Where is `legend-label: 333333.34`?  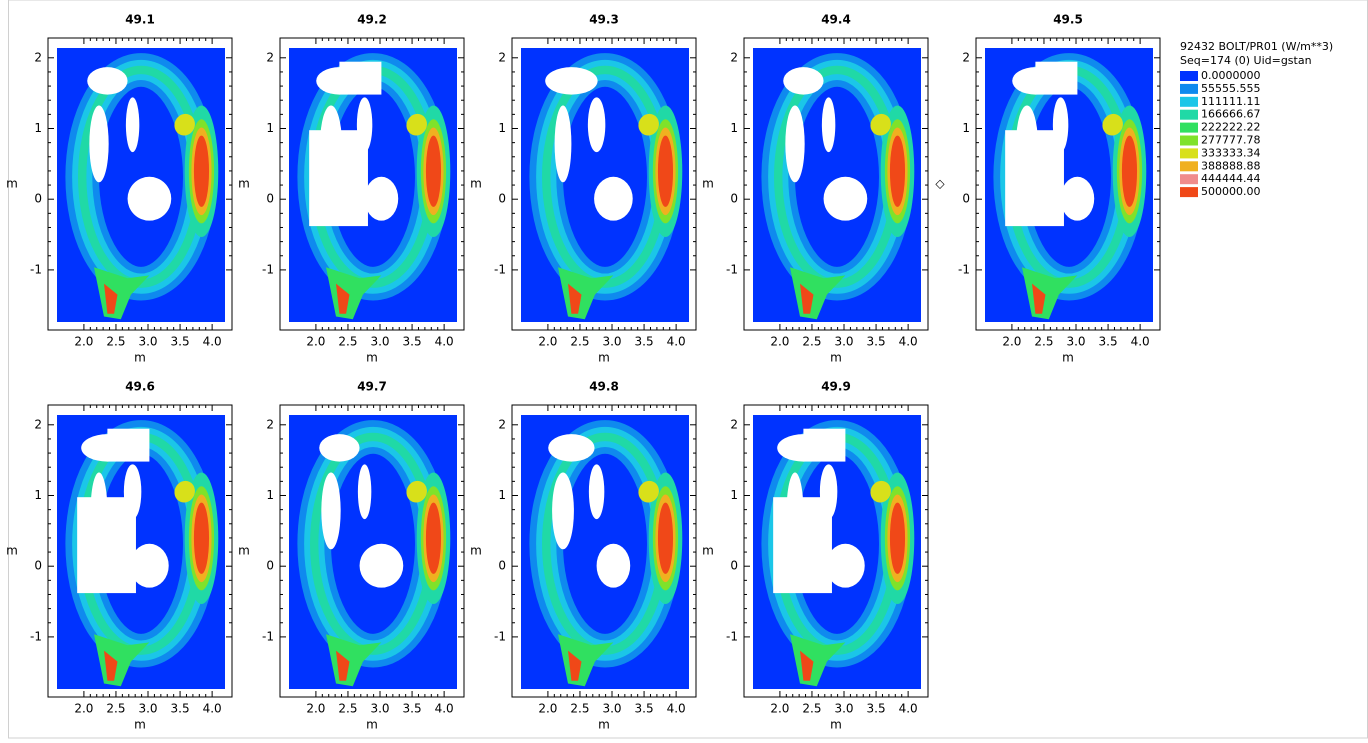 legend-label: 333333.34 is located at coordinates (1231, 152).